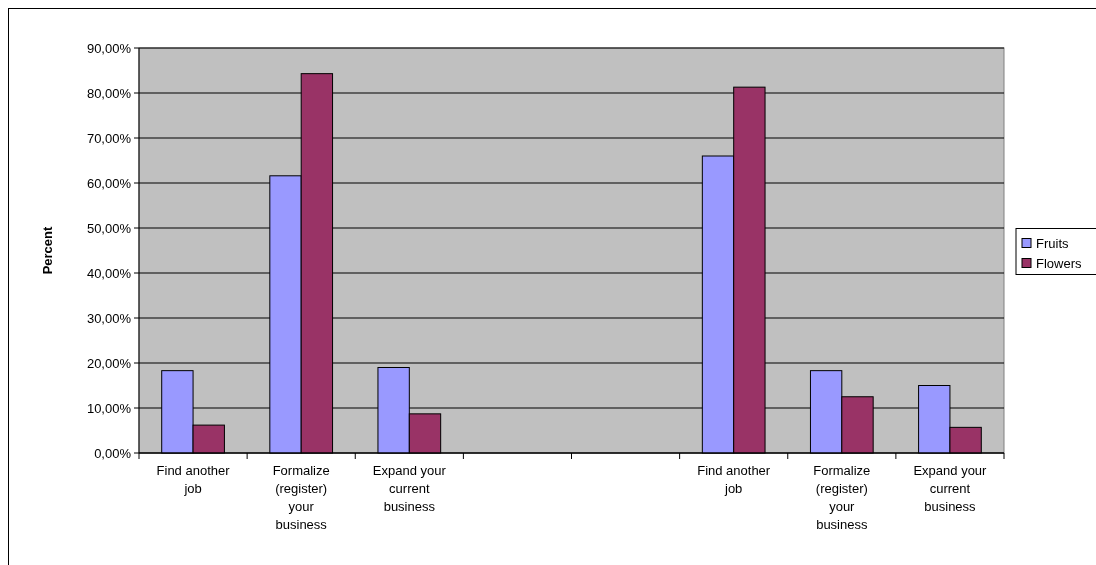  Describe the element at coordinates (47, 250) in the screenshot. I see `y-axis-title: Percent` at that location.